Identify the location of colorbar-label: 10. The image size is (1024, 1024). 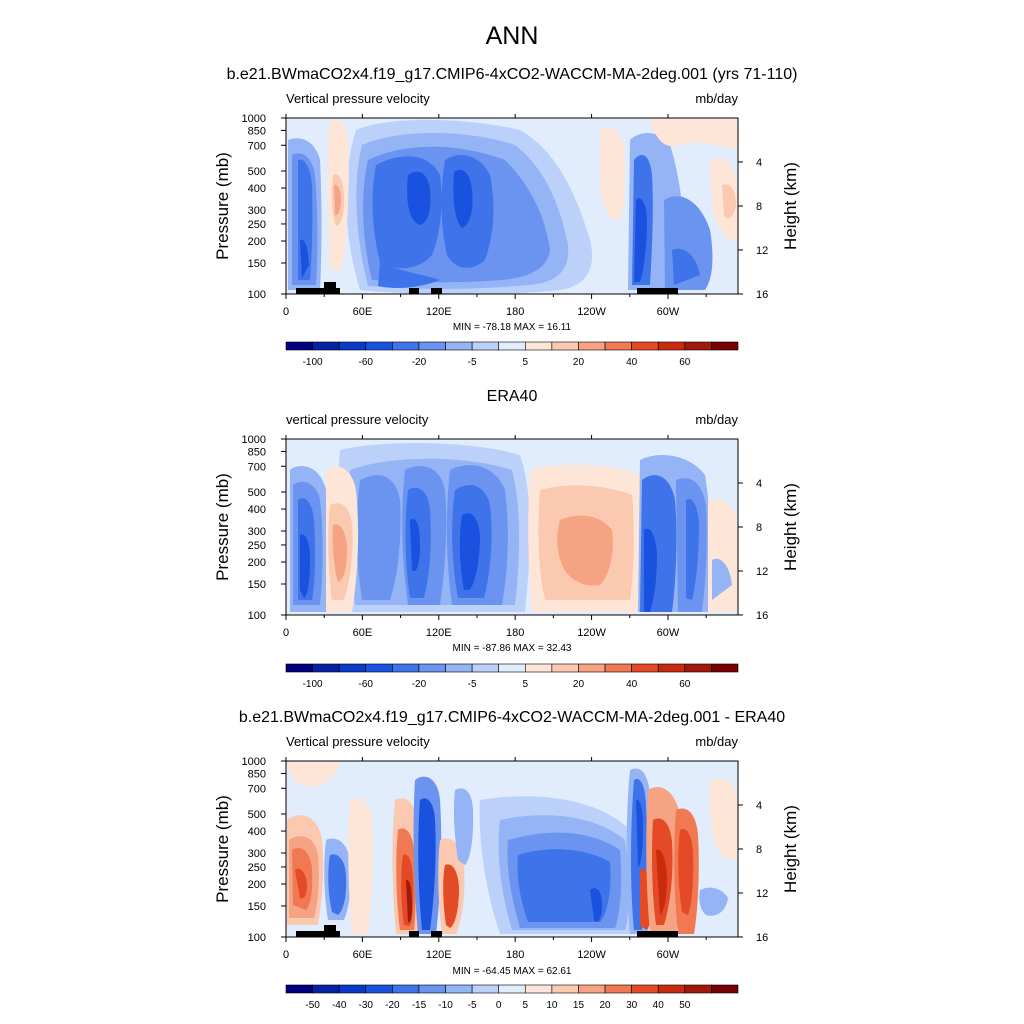
(552, 1005).